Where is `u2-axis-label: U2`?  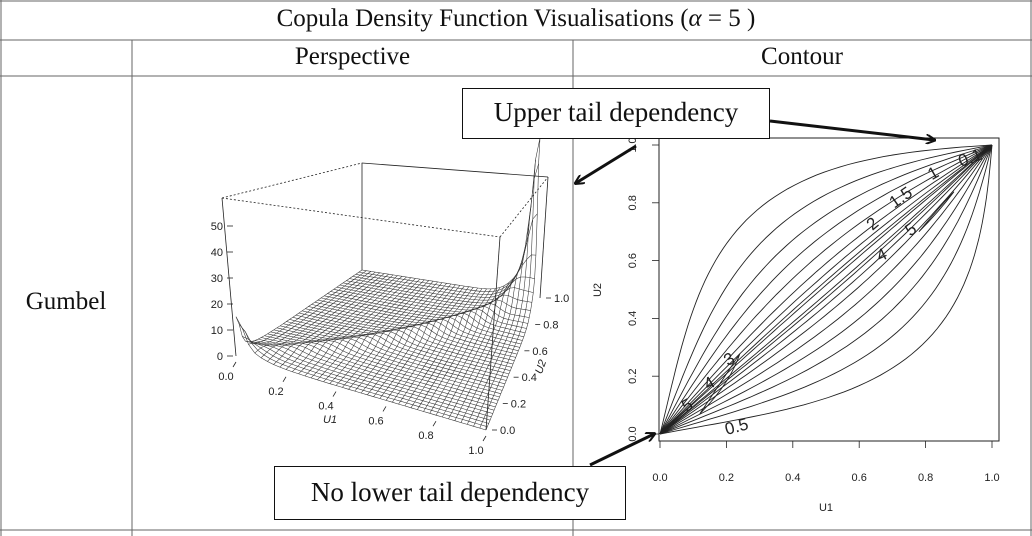 u2-axis-label: U2 is located at coordinates (541, 366).